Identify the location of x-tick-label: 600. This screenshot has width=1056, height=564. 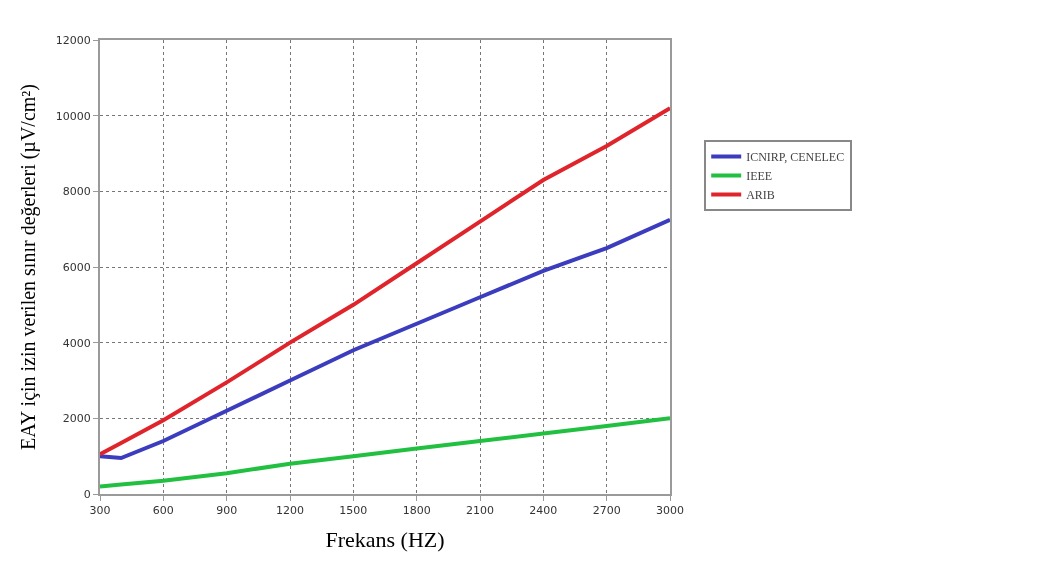
(163, 511).